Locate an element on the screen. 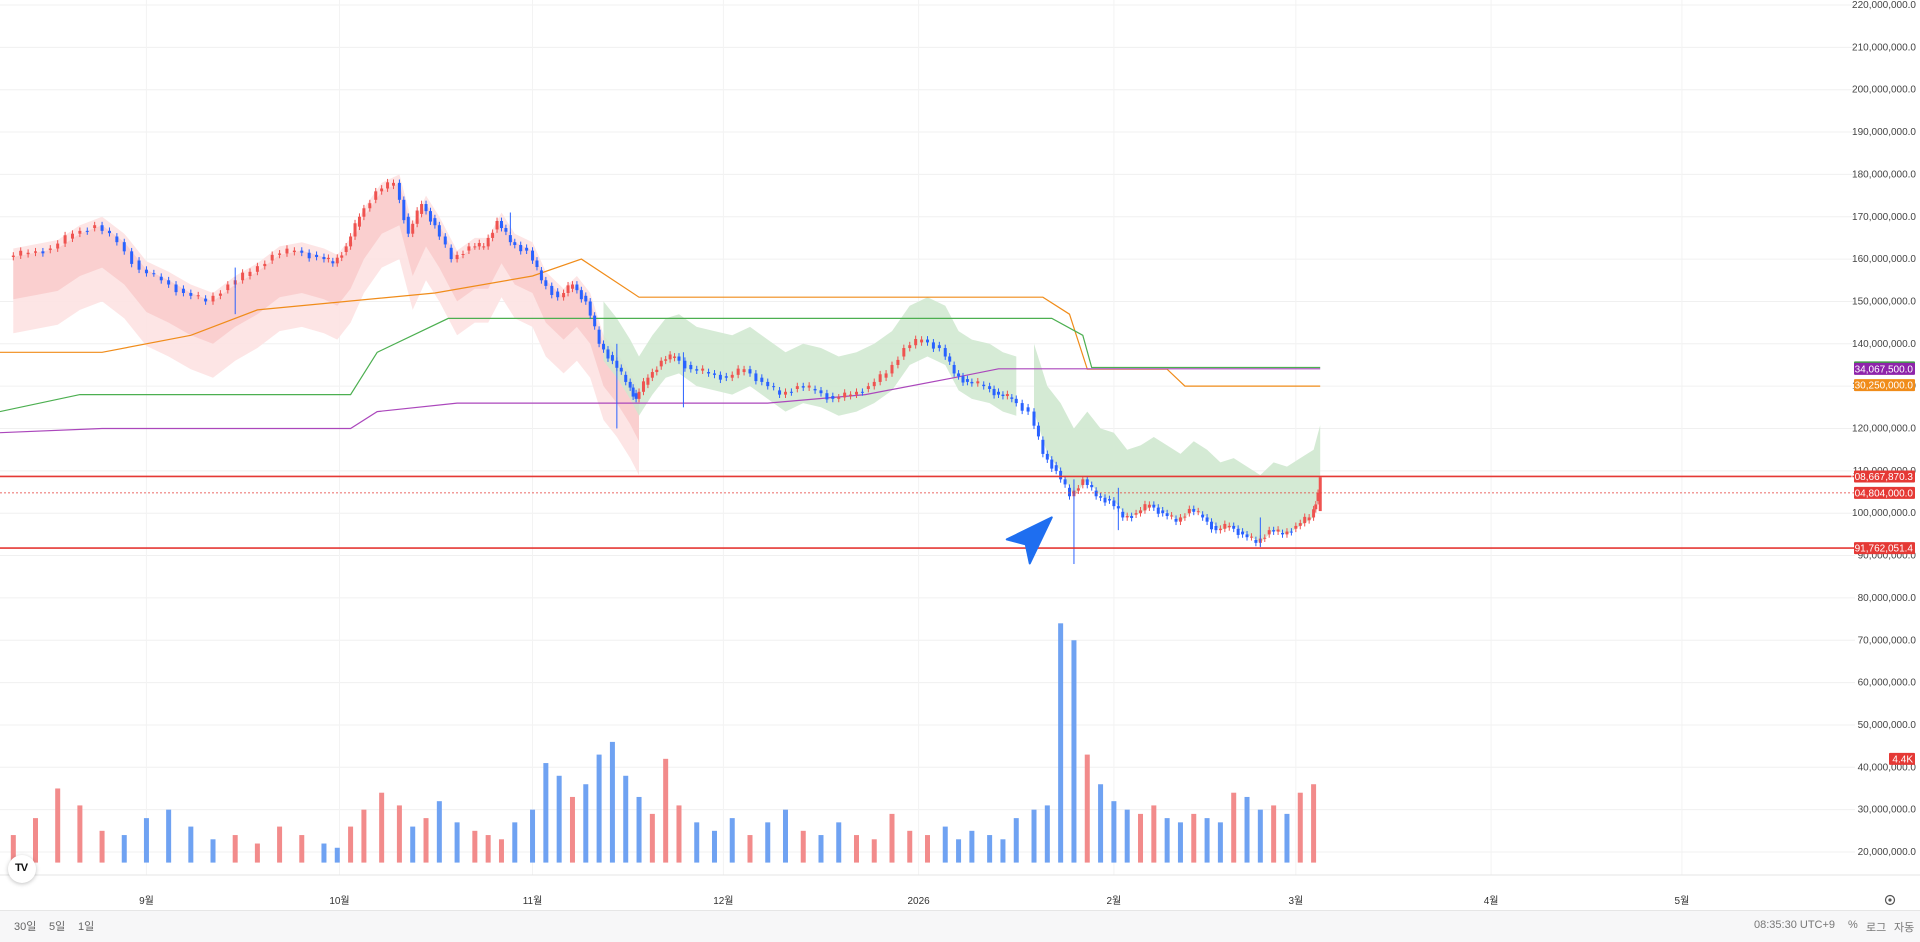 The width and height of the screenshot is (1920, 942). gear-icon is located at coordinates (1890, 900).